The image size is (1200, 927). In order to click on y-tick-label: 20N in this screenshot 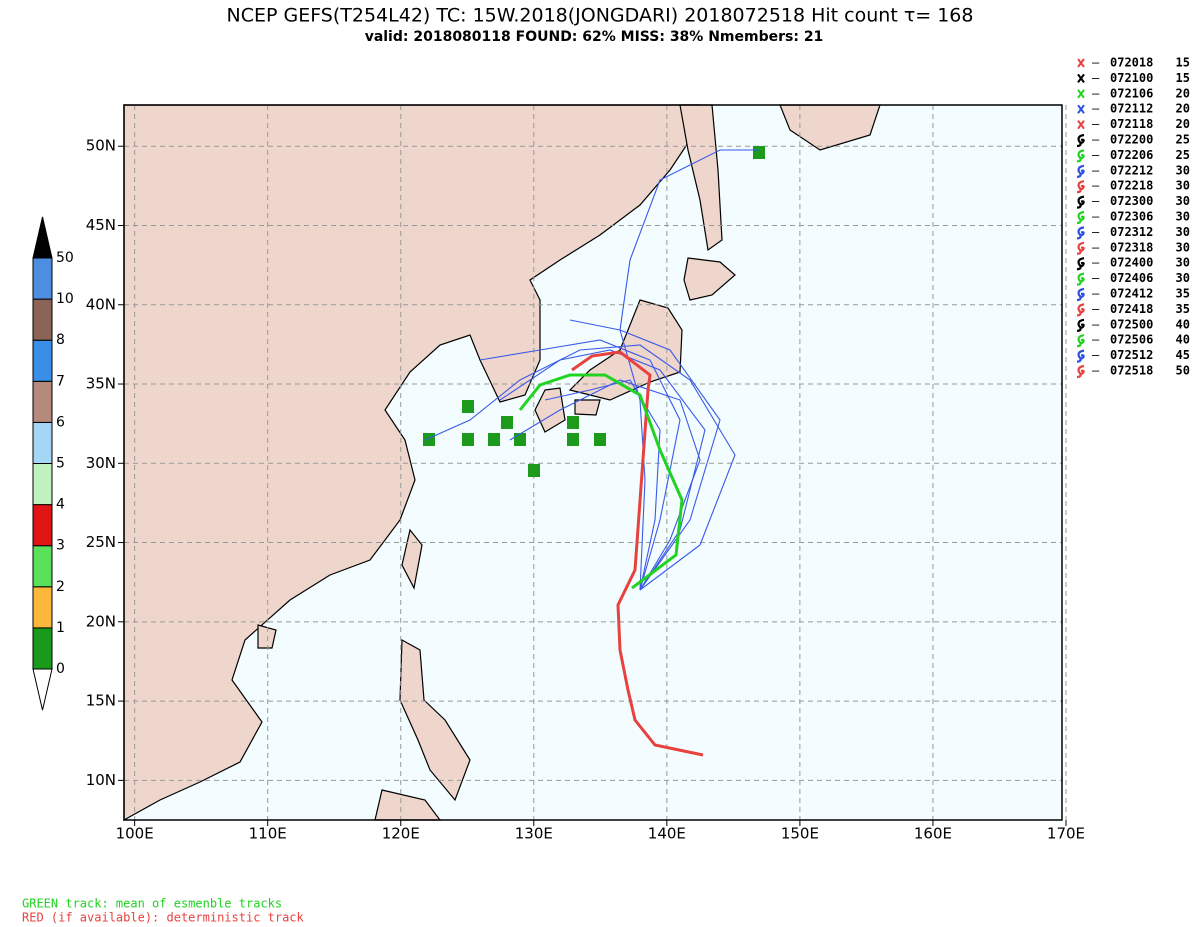, I will do `click(101, 621)`.